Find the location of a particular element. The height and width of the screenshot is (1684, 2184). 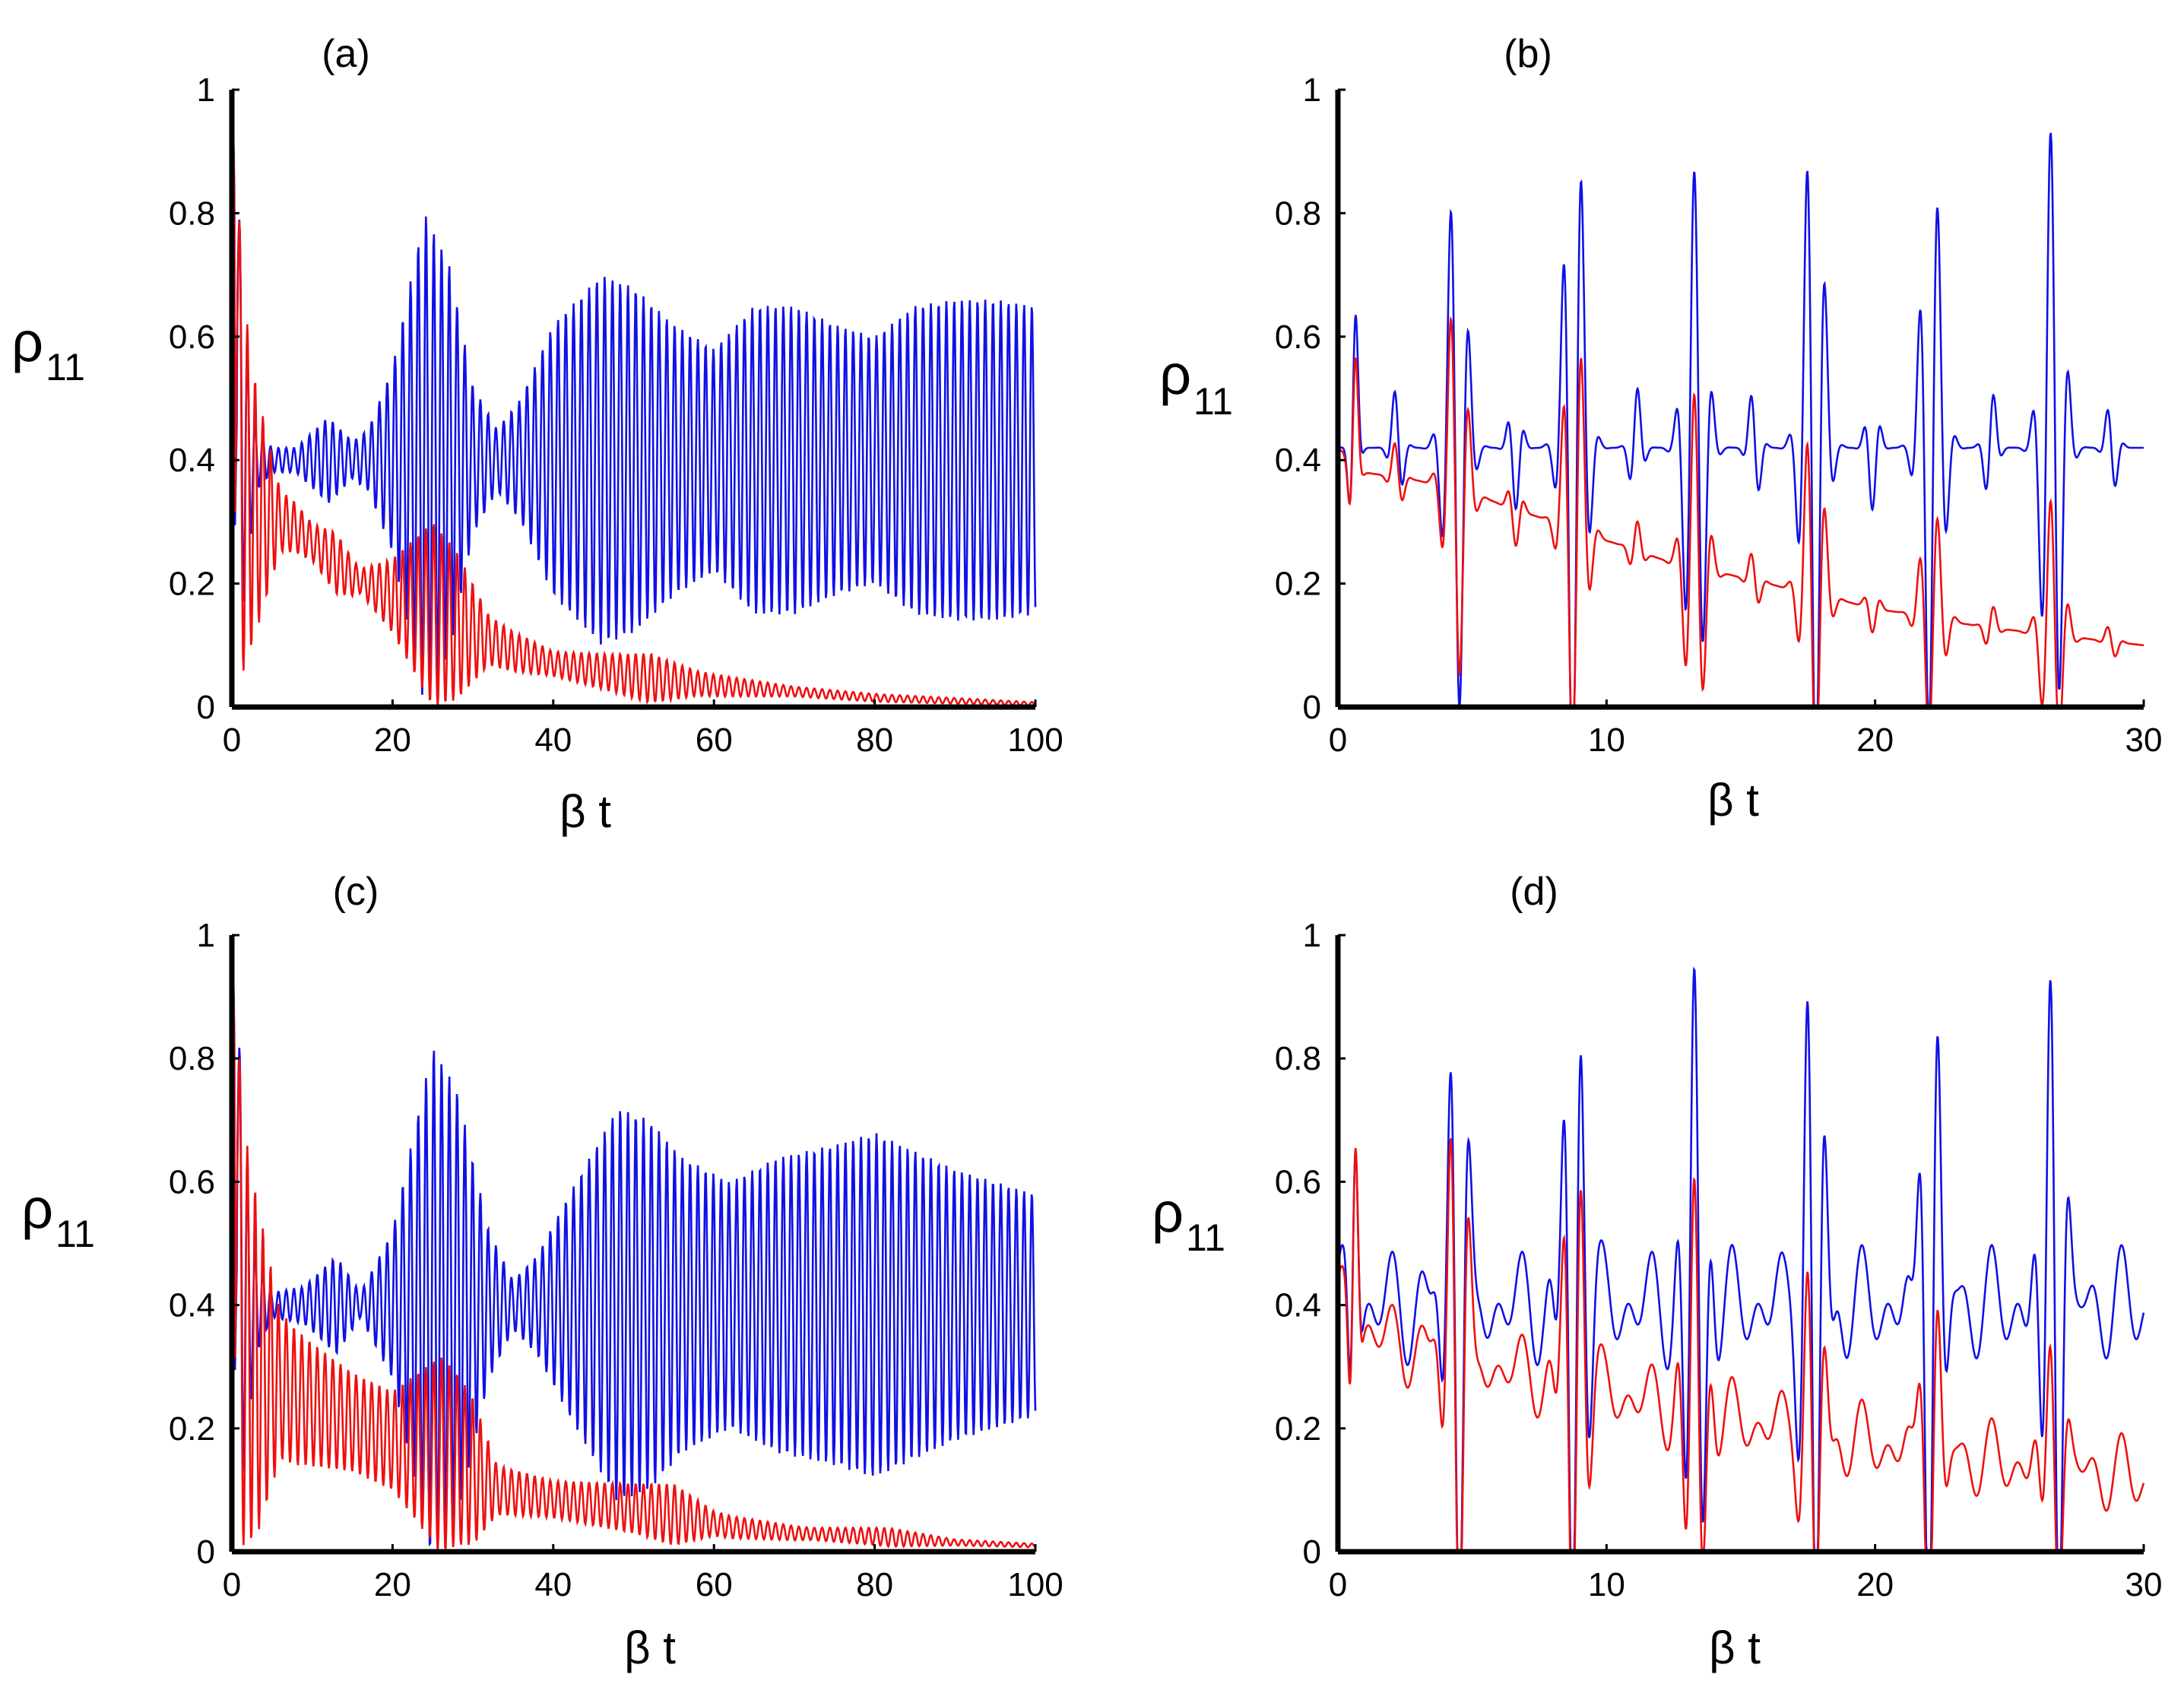

panel-label: (b) is located at coordinates (1528, 54).